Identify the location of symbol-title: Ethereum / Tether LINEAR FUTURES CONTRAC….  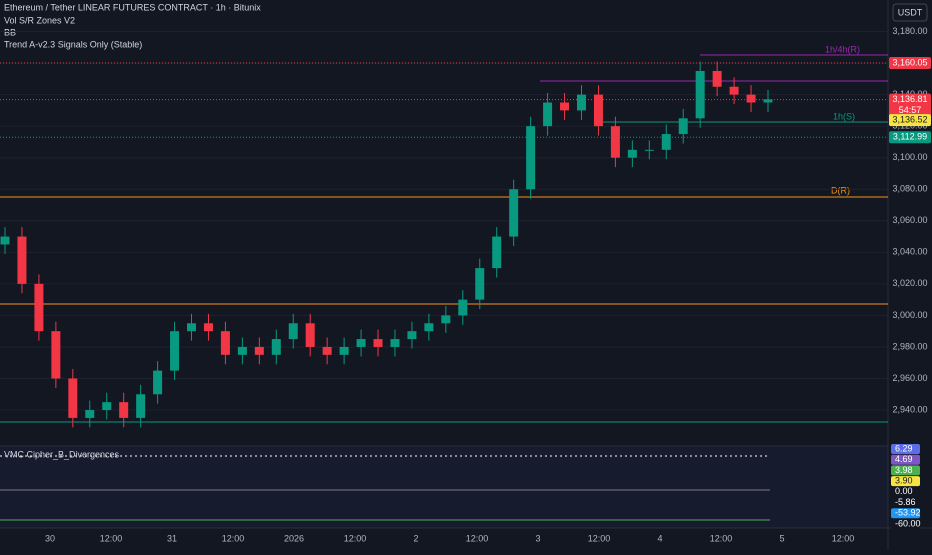
(132, 7).